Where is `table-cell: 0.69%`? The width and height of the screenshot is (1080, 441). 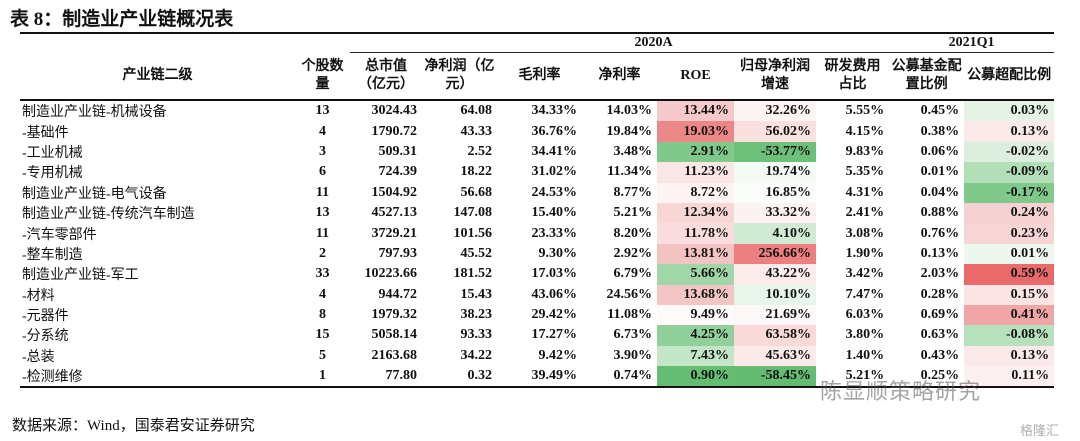 table-cell: 0.69% is located at coordinates (940, 315).